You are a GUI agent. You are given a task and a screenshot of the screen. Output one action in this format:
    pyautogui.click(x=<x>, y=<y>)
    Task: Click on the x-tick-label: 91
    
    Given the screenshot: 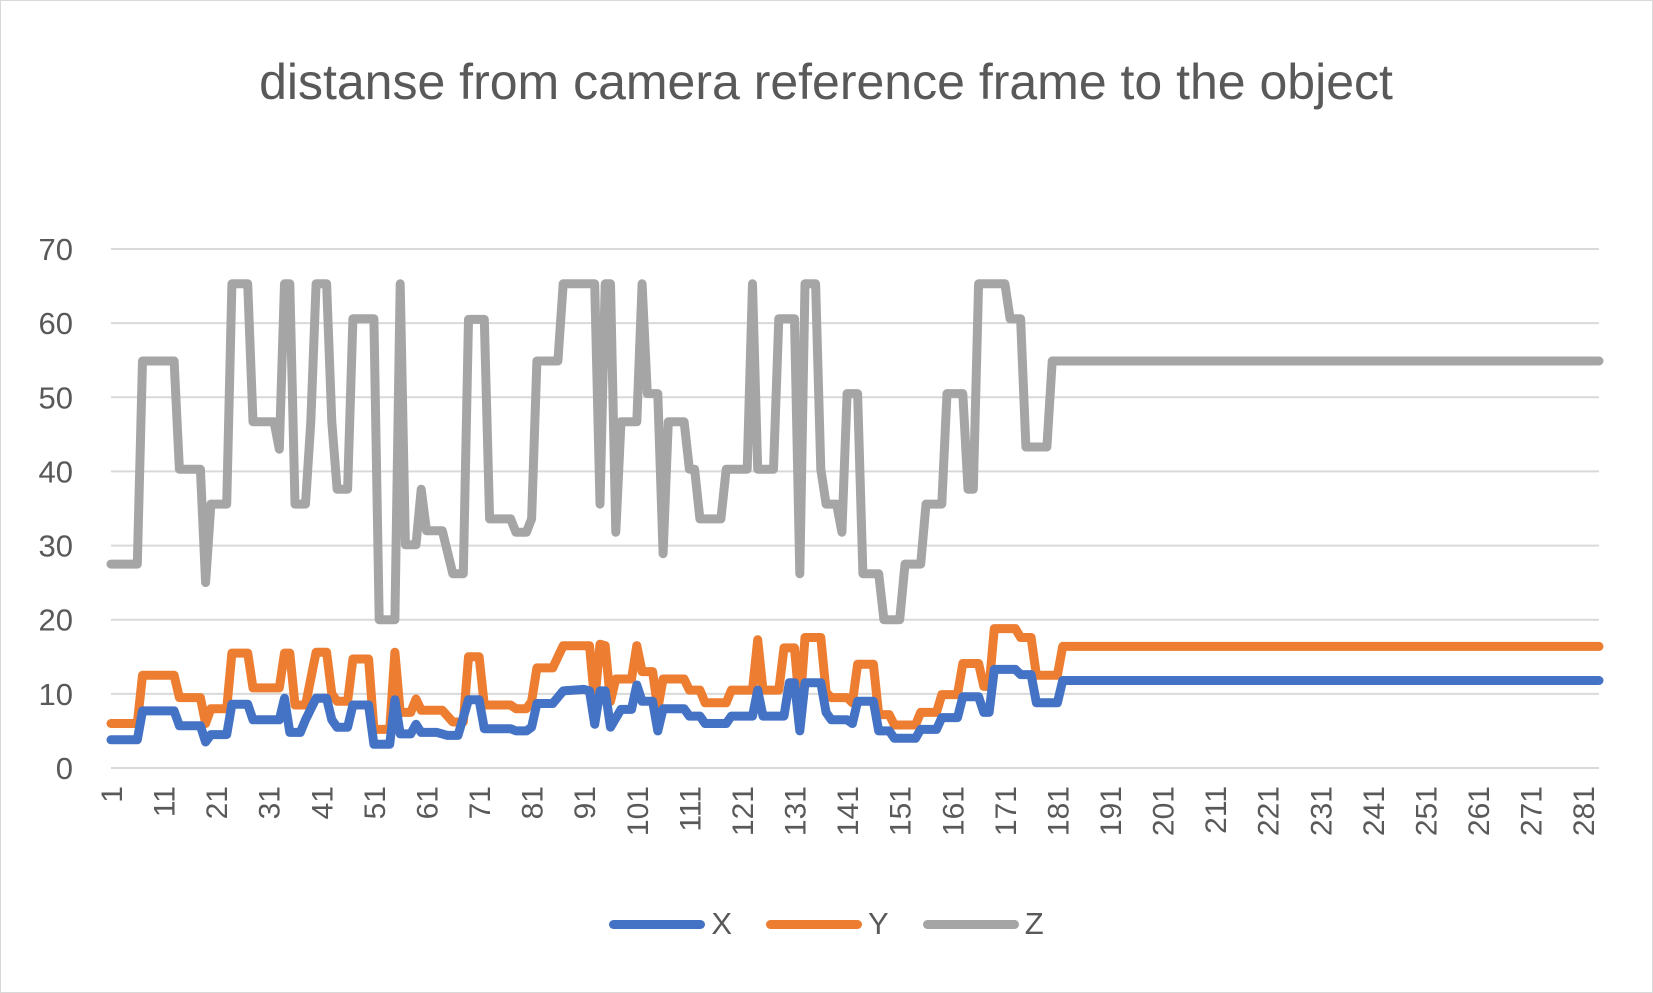 What is the action you would take?
    pyautogui.click(x=585, y=802)
    